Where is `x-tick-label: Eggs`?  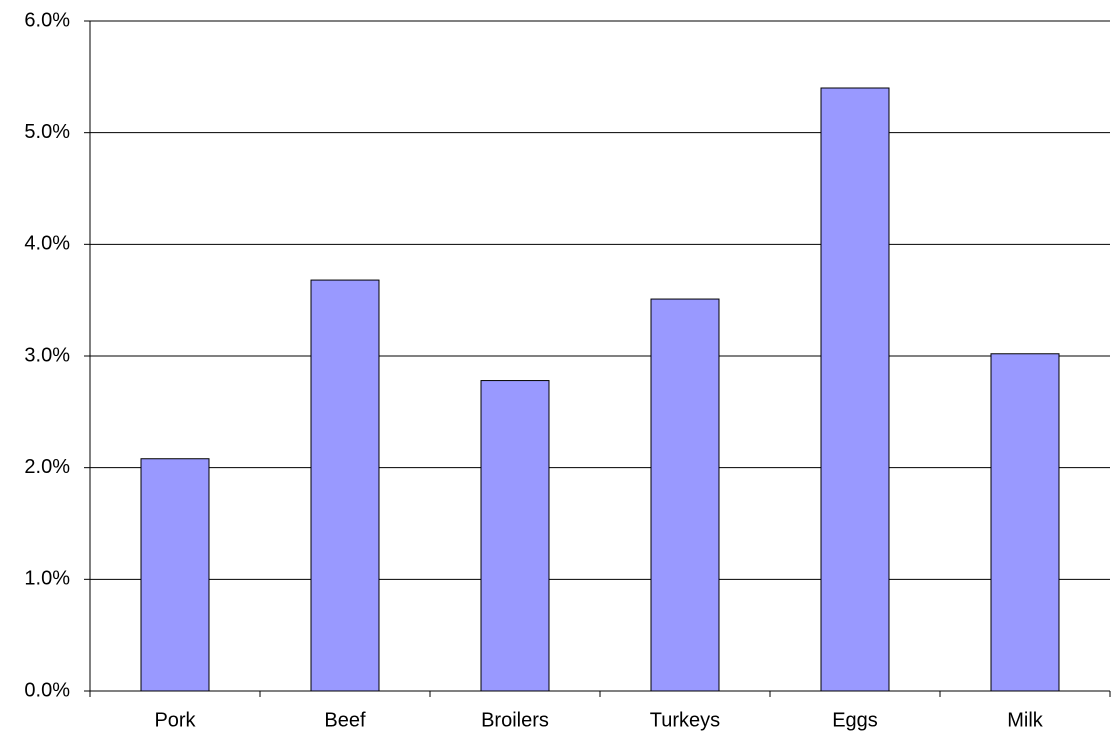 x-tick-label: Eggs is located at coordinates (855, 720).